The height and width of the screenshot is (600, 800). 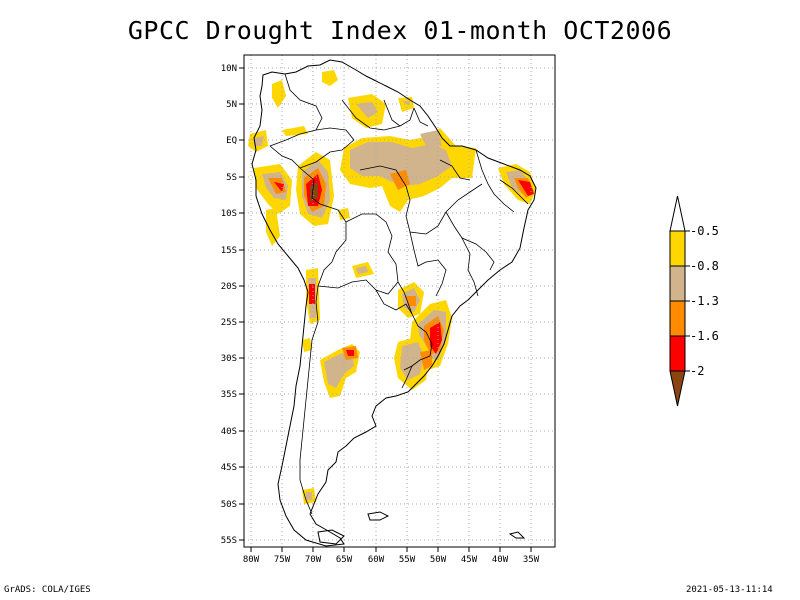 I want to click on legend-label: -2, so click(x=697, y=371).